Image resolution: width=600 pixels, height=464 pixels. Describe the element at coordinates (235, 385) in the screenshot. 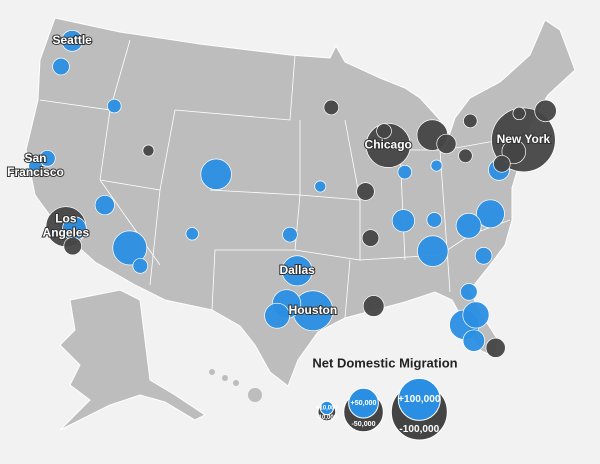

I see `hawaii` at that location.